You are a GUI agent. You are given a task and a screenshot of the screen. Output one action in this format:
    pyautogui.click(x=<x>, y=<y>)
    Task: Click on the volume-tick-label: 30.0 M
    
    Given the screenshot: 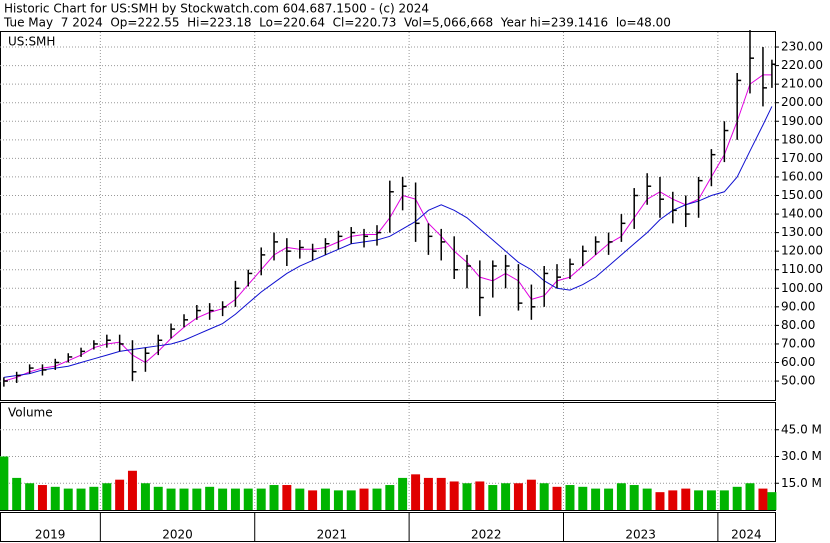 What is the action you would take?
    pyautogui.click(x=801, y=456)
    